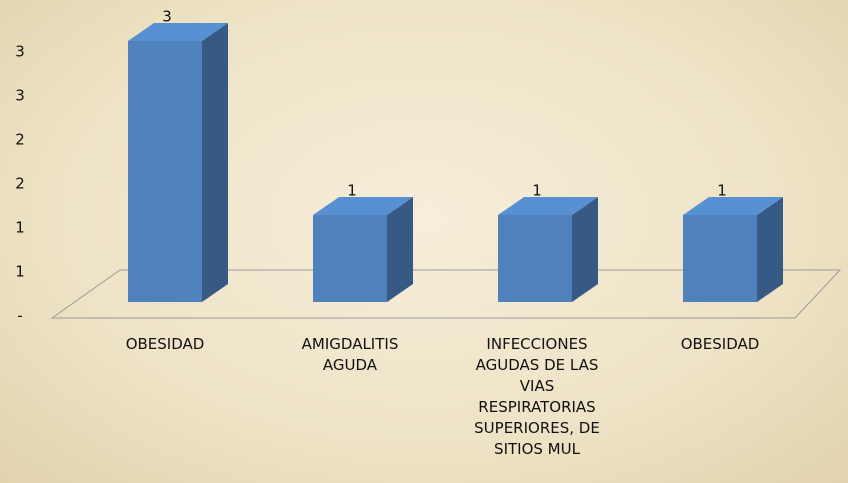 The height and width of the screenshot is (483, 848). Describe the element at coordinates (19, 316) in the screenshot. I see `y-tick-label: -` at that location.